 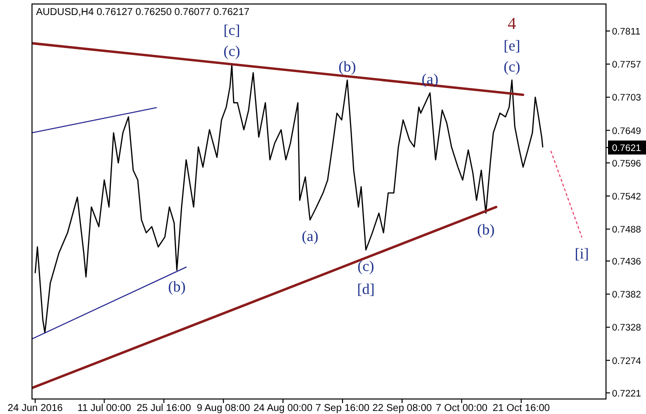 What do you see at coordinates (627, 131) in the screenshot?
I see `y-tick-label: 0.7649` at bounding box center [627, 131].